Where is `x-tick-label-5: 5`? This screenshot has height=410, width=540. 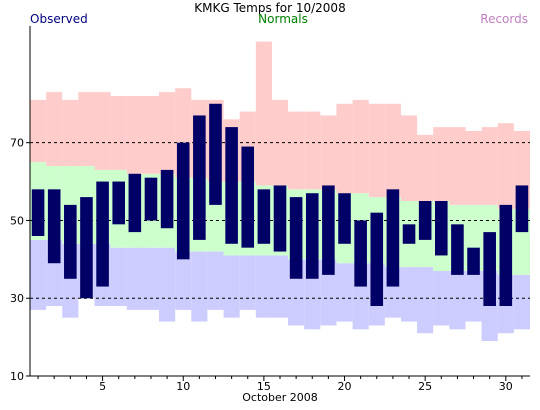 x-tick-label-5: 5 is located at coordinates (102, 386).